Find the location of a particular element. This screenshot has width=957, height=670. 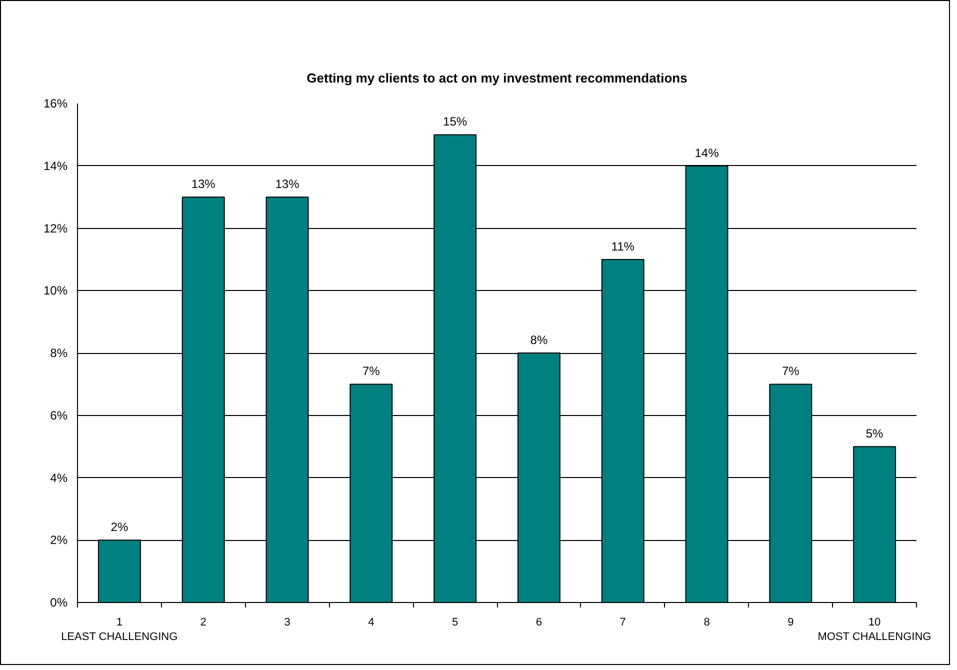

x-tick-label: 4 is located at coordinates (371, 622).